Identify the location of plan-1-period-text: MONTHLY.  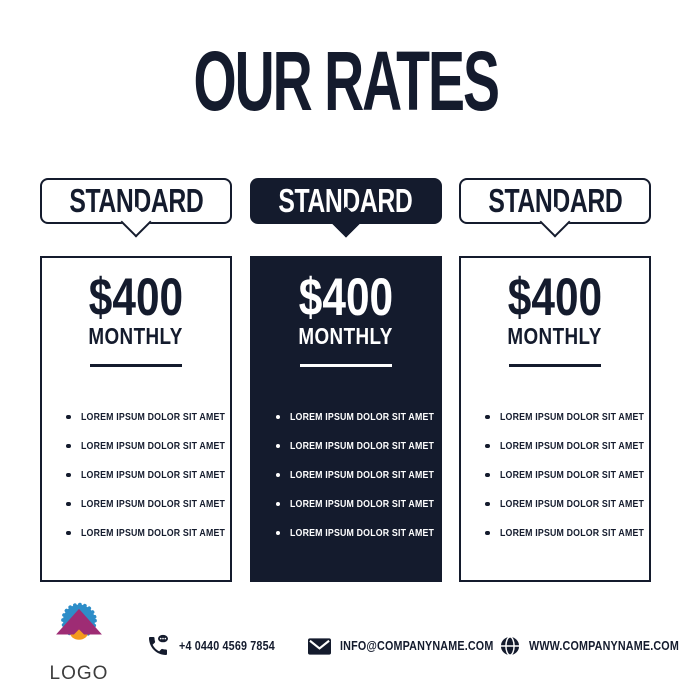
(136, 336).